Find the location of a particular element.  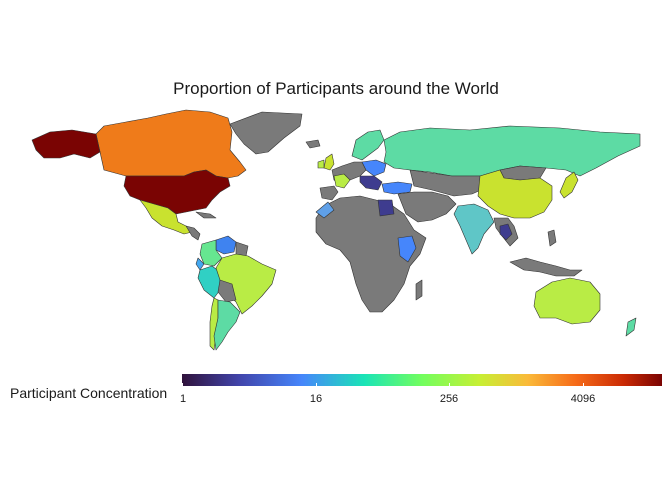

country-iceland is located at coordinates (313, 144).